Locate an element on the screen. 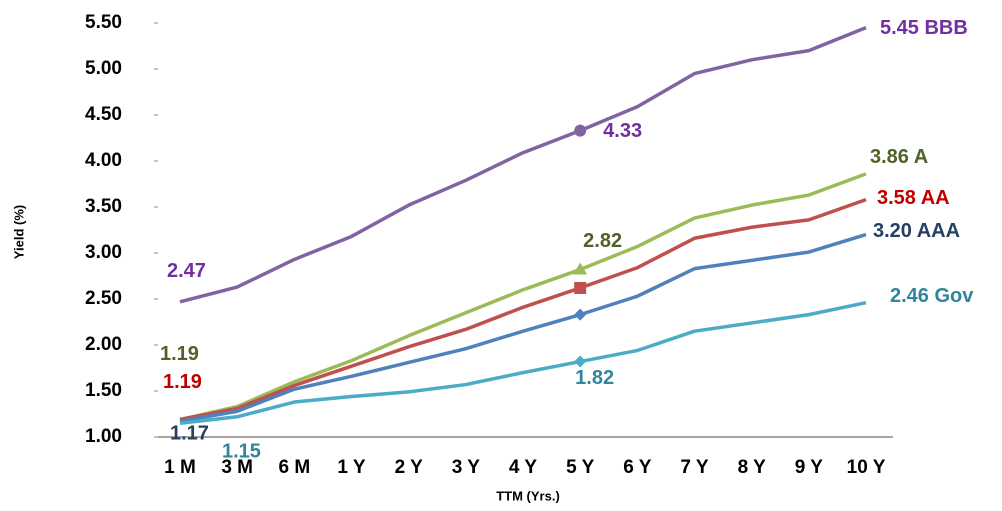 The height and width of the screenshot is (511, 1002). data-label: 2.82 is located at coordinates (602, 241).